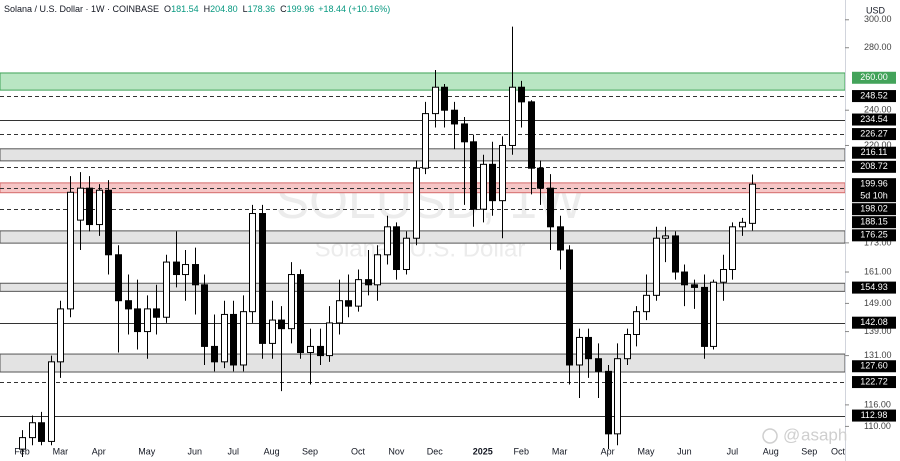  I want to click on header-part: L, so click(245, 9).